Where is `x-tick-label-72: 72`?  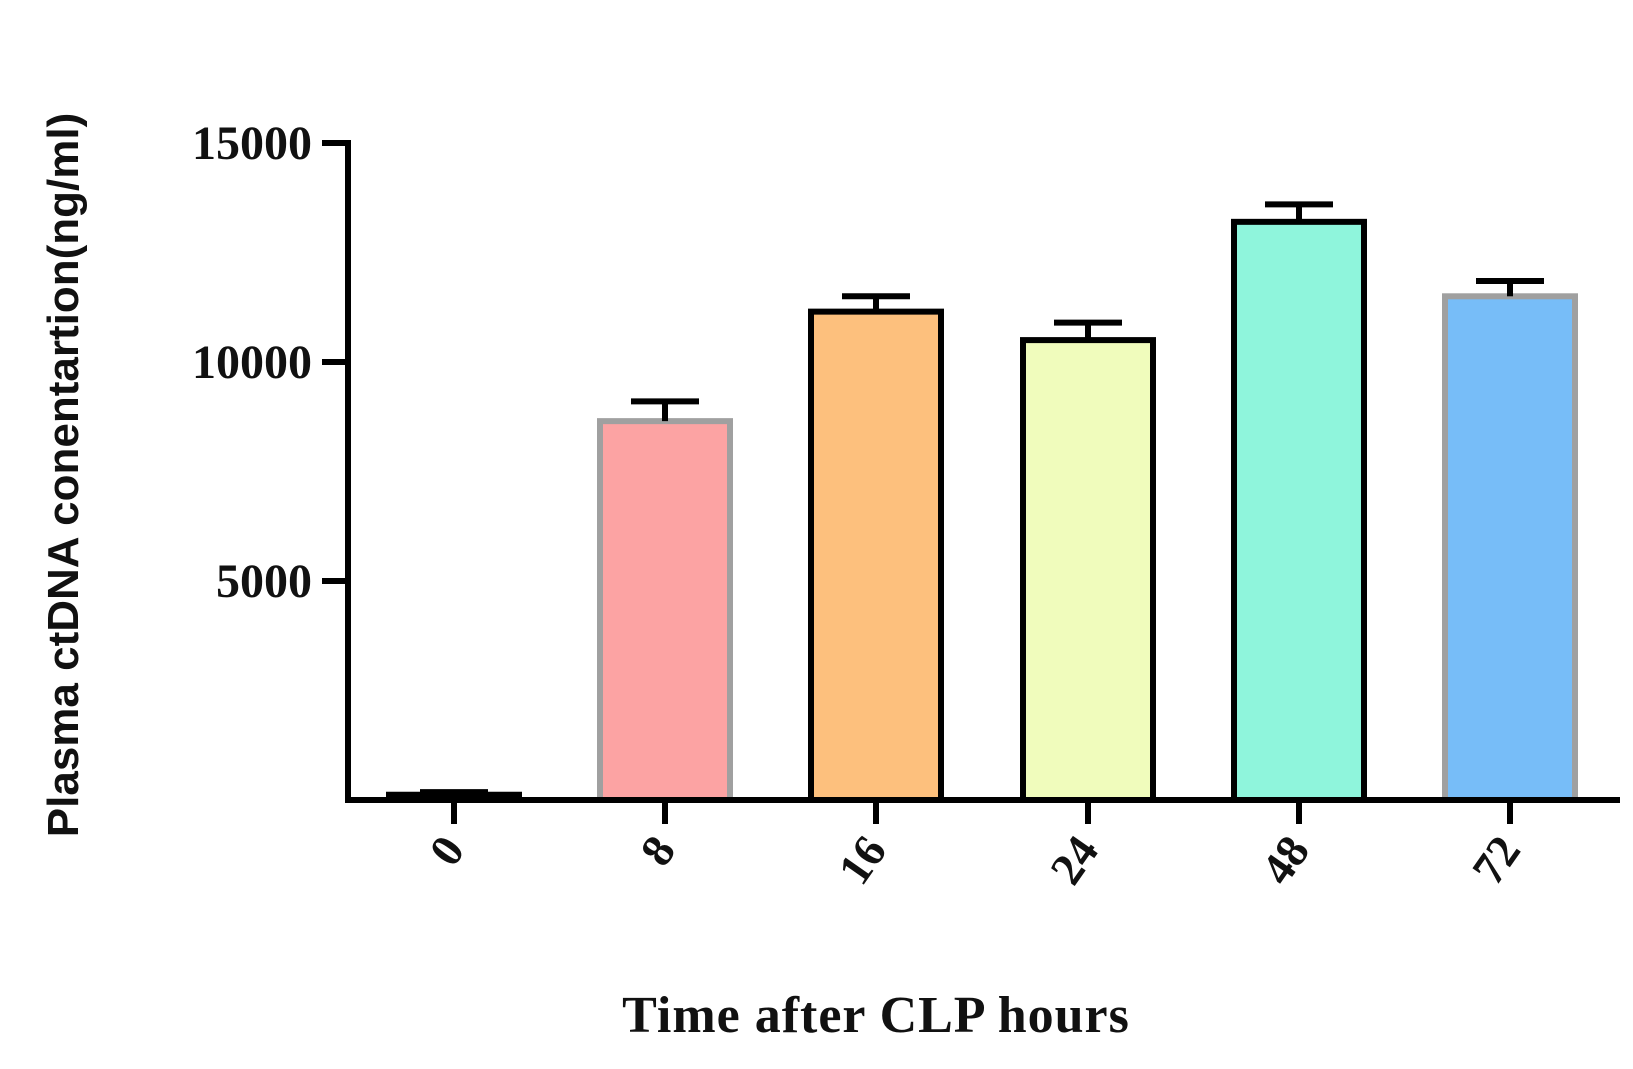 x-tick-label-72: 72 is located at coordinates (1496, 859).